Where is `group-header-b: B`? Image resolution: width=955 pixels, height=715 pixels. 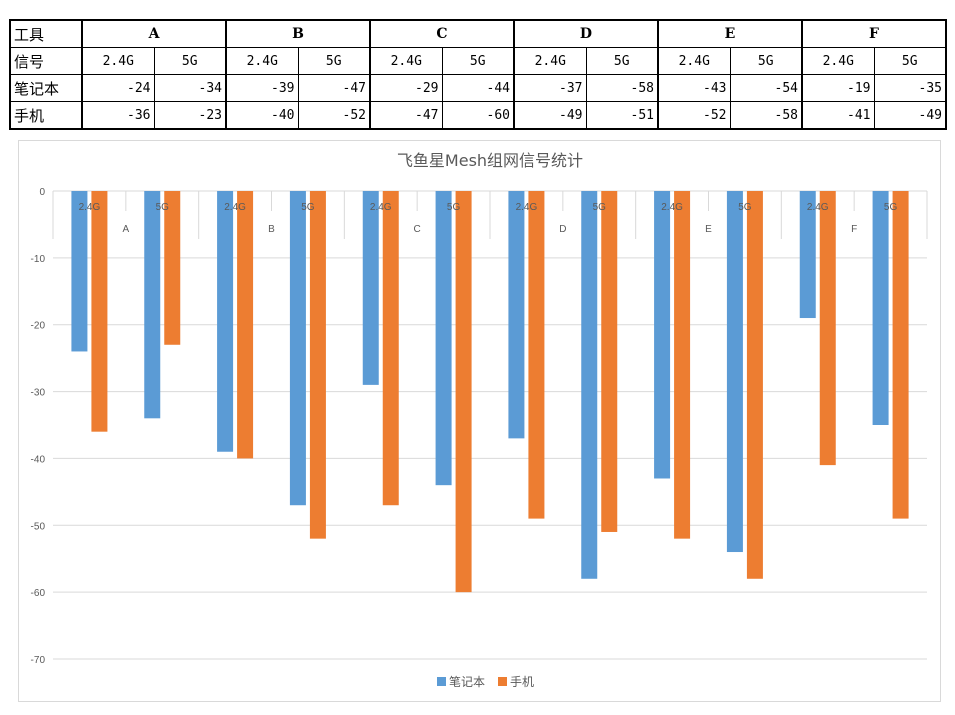
group-header-b: B is located at coordinates (298, 33).